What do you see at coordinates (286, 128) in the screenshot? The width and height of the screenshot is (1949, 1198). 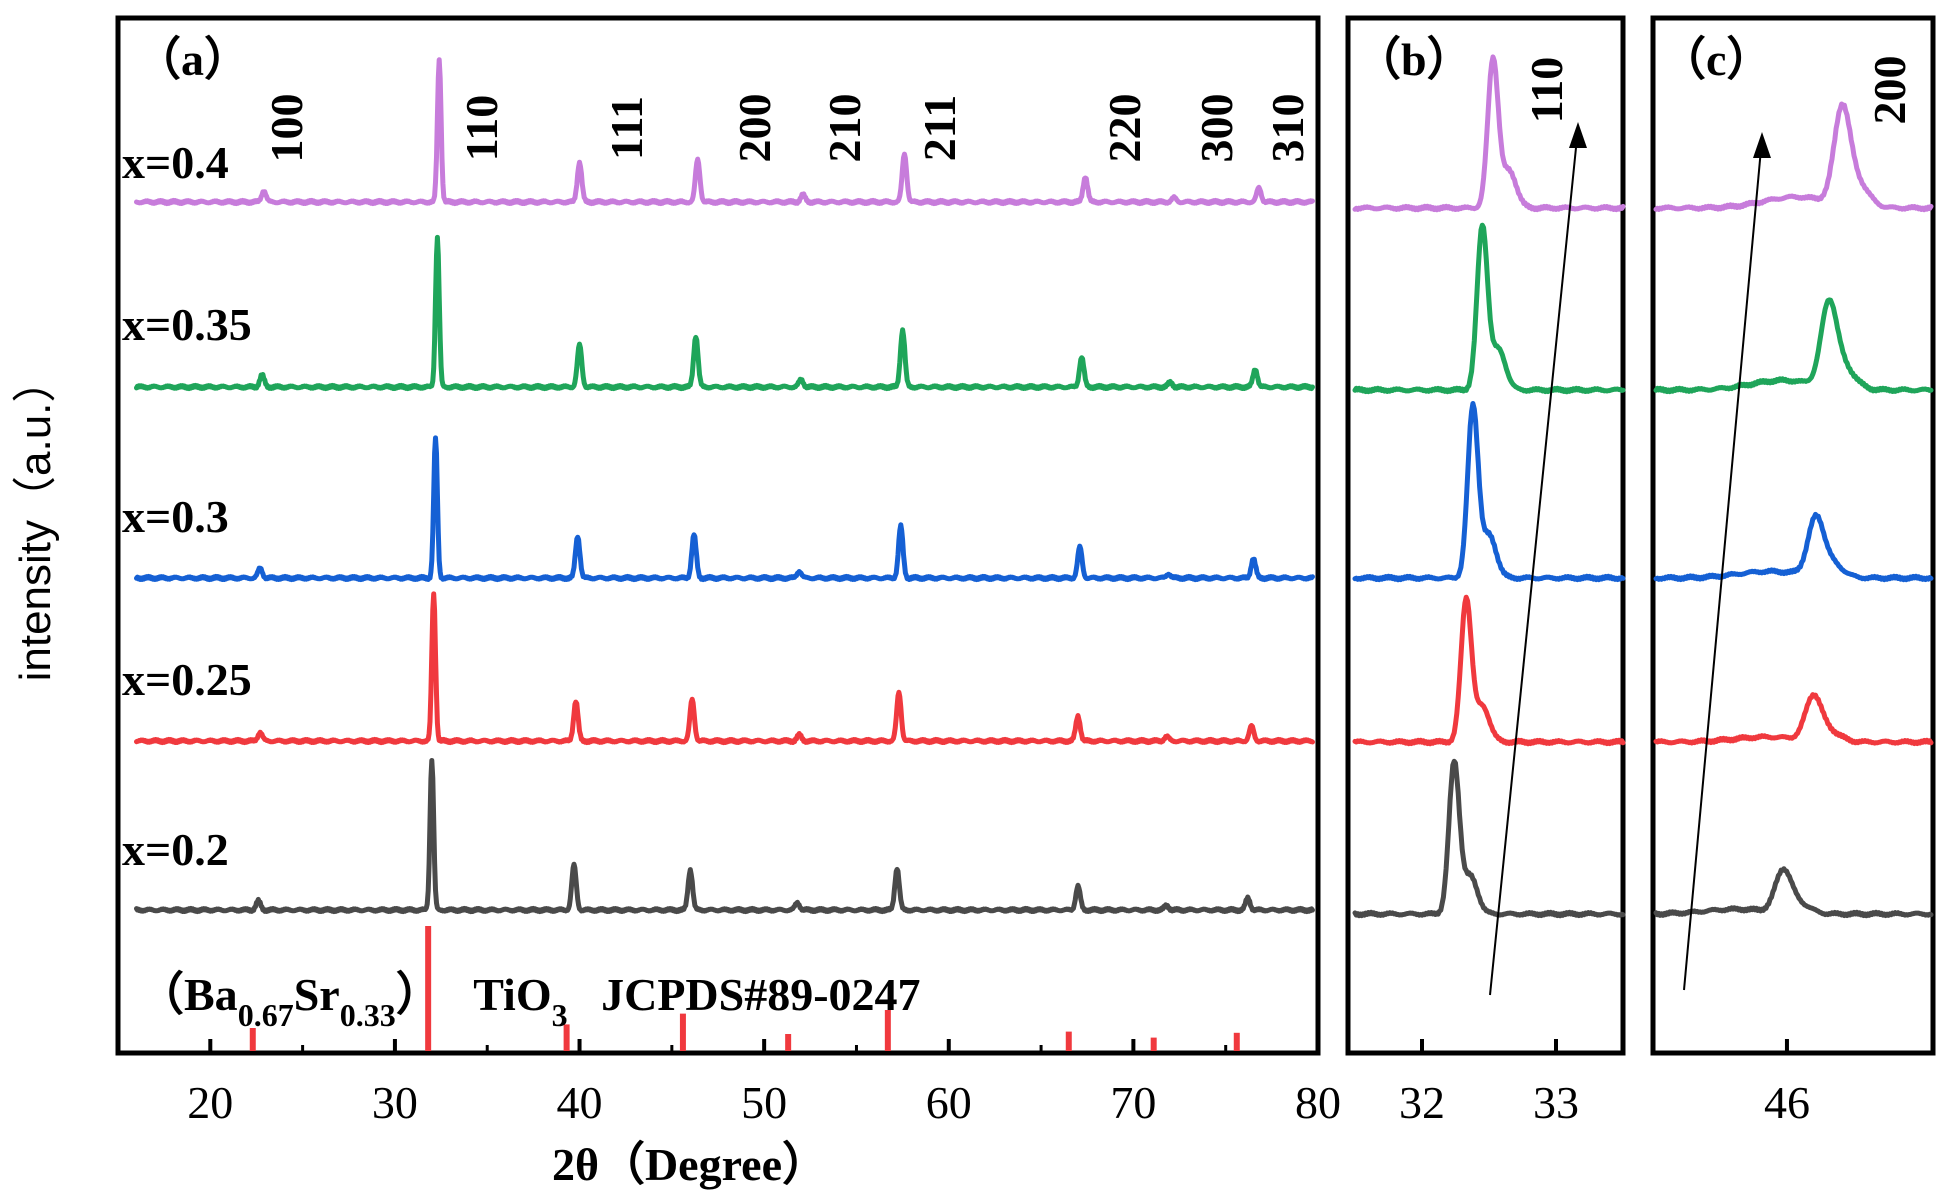 I see `hkl-label-100: 100` at bounding box center [286, 128].